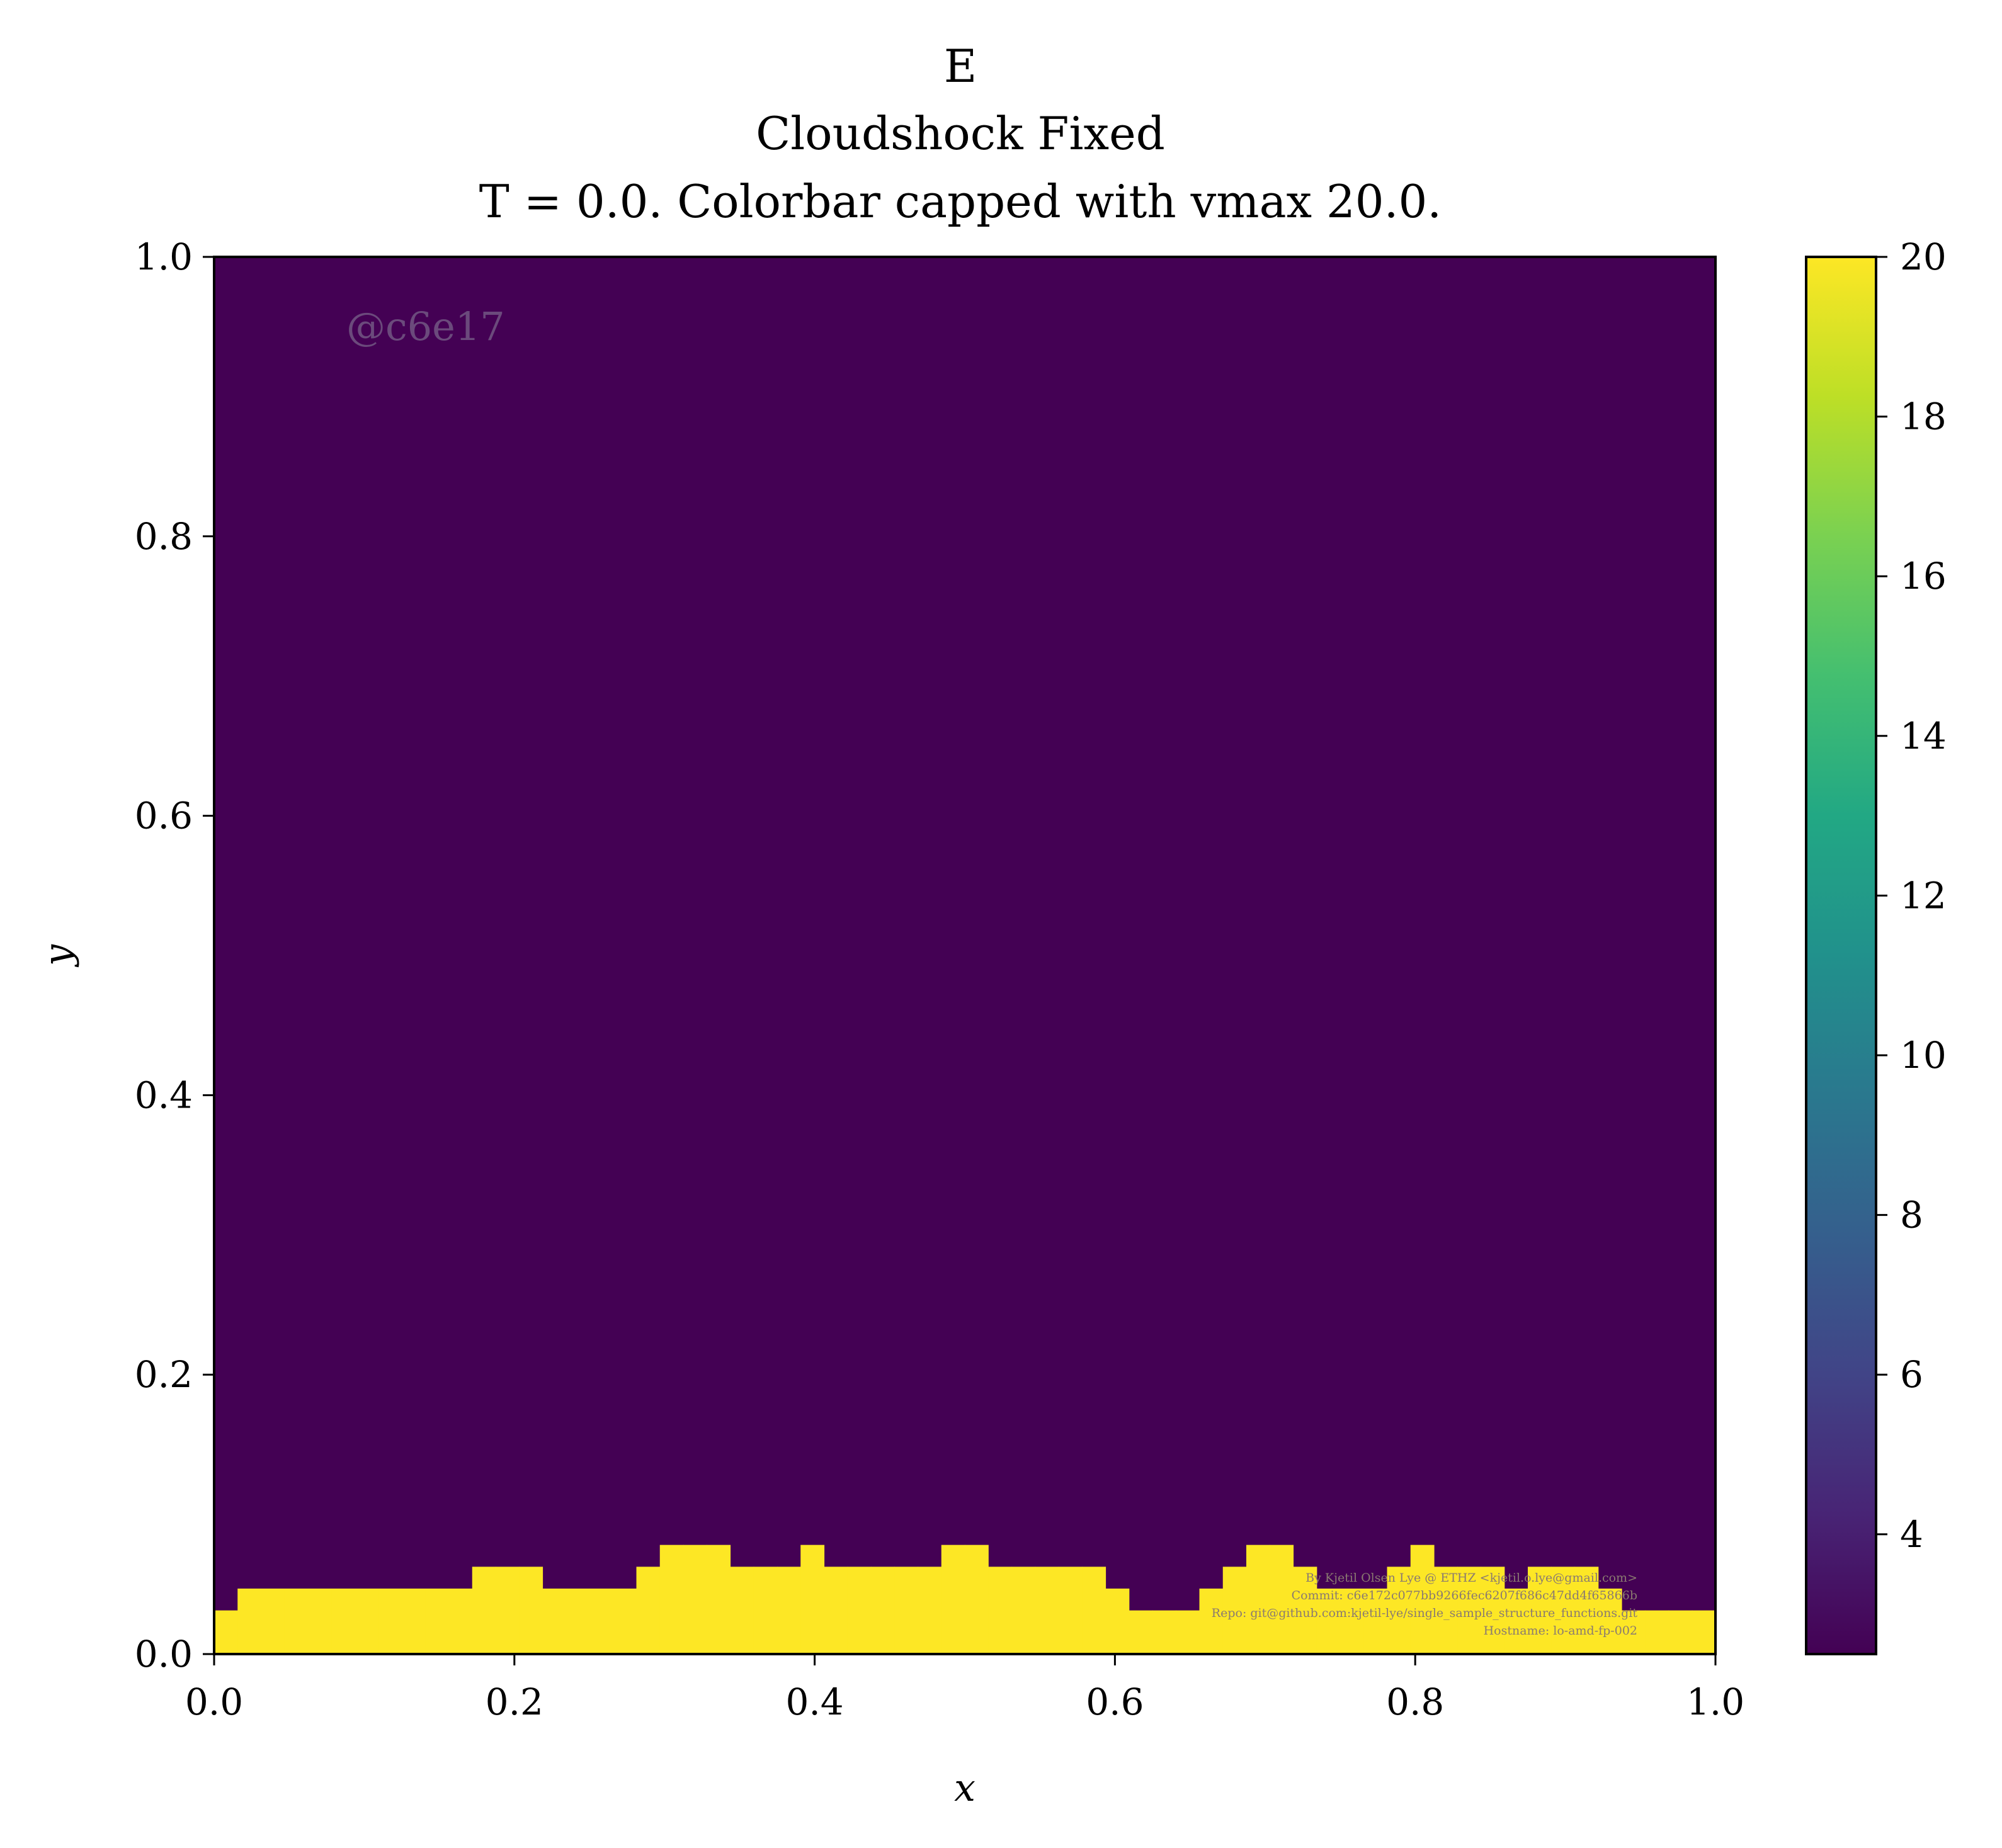 The width and height of the screenshot is (2002, 1848). What do you see at coordinates (1911, 1215) in the screenshot?
I see `colorbar-tick-label: 8` at bounding box center [1911, 1215].